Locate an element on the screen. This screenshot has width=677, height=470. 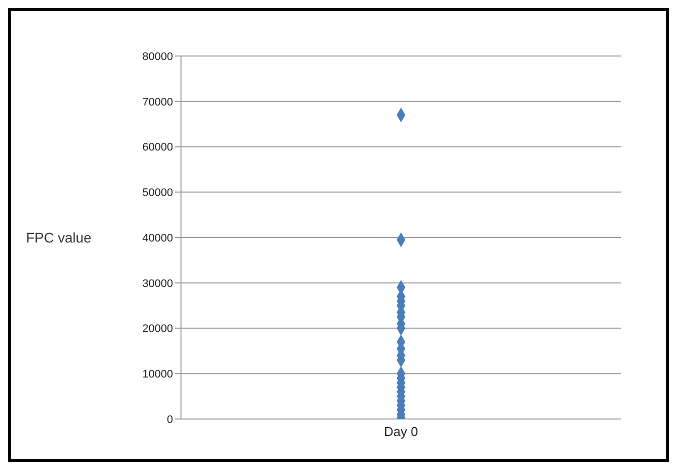
y-tick-label: 50000 is located at coordinates (157, 193).